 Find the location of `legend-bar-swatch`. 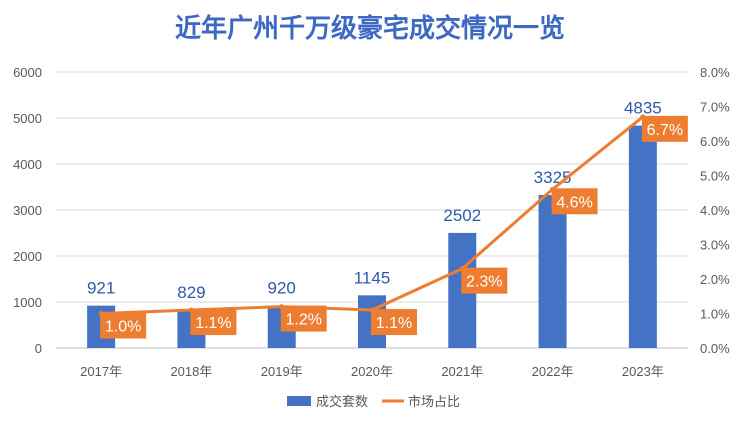

legend-bar-swatch is located at coordinates (299, 401).